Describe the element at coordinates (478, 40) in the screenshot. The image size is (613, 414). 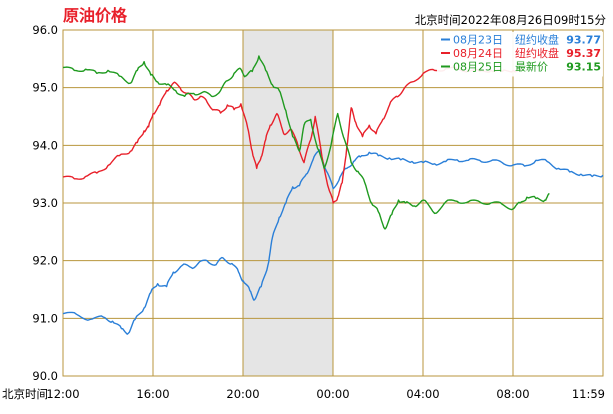
I see `legend-series-name: 08月23日` at that location.